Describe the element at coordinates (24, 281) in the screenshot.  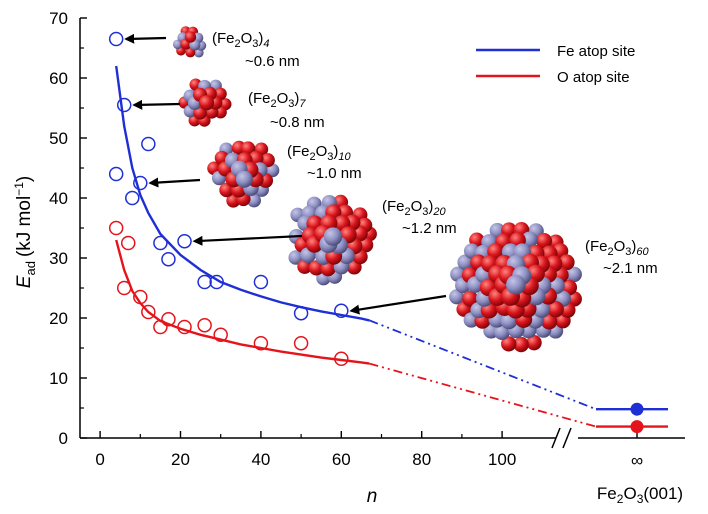
I see `y-axis-title-symbol: E` at that location.